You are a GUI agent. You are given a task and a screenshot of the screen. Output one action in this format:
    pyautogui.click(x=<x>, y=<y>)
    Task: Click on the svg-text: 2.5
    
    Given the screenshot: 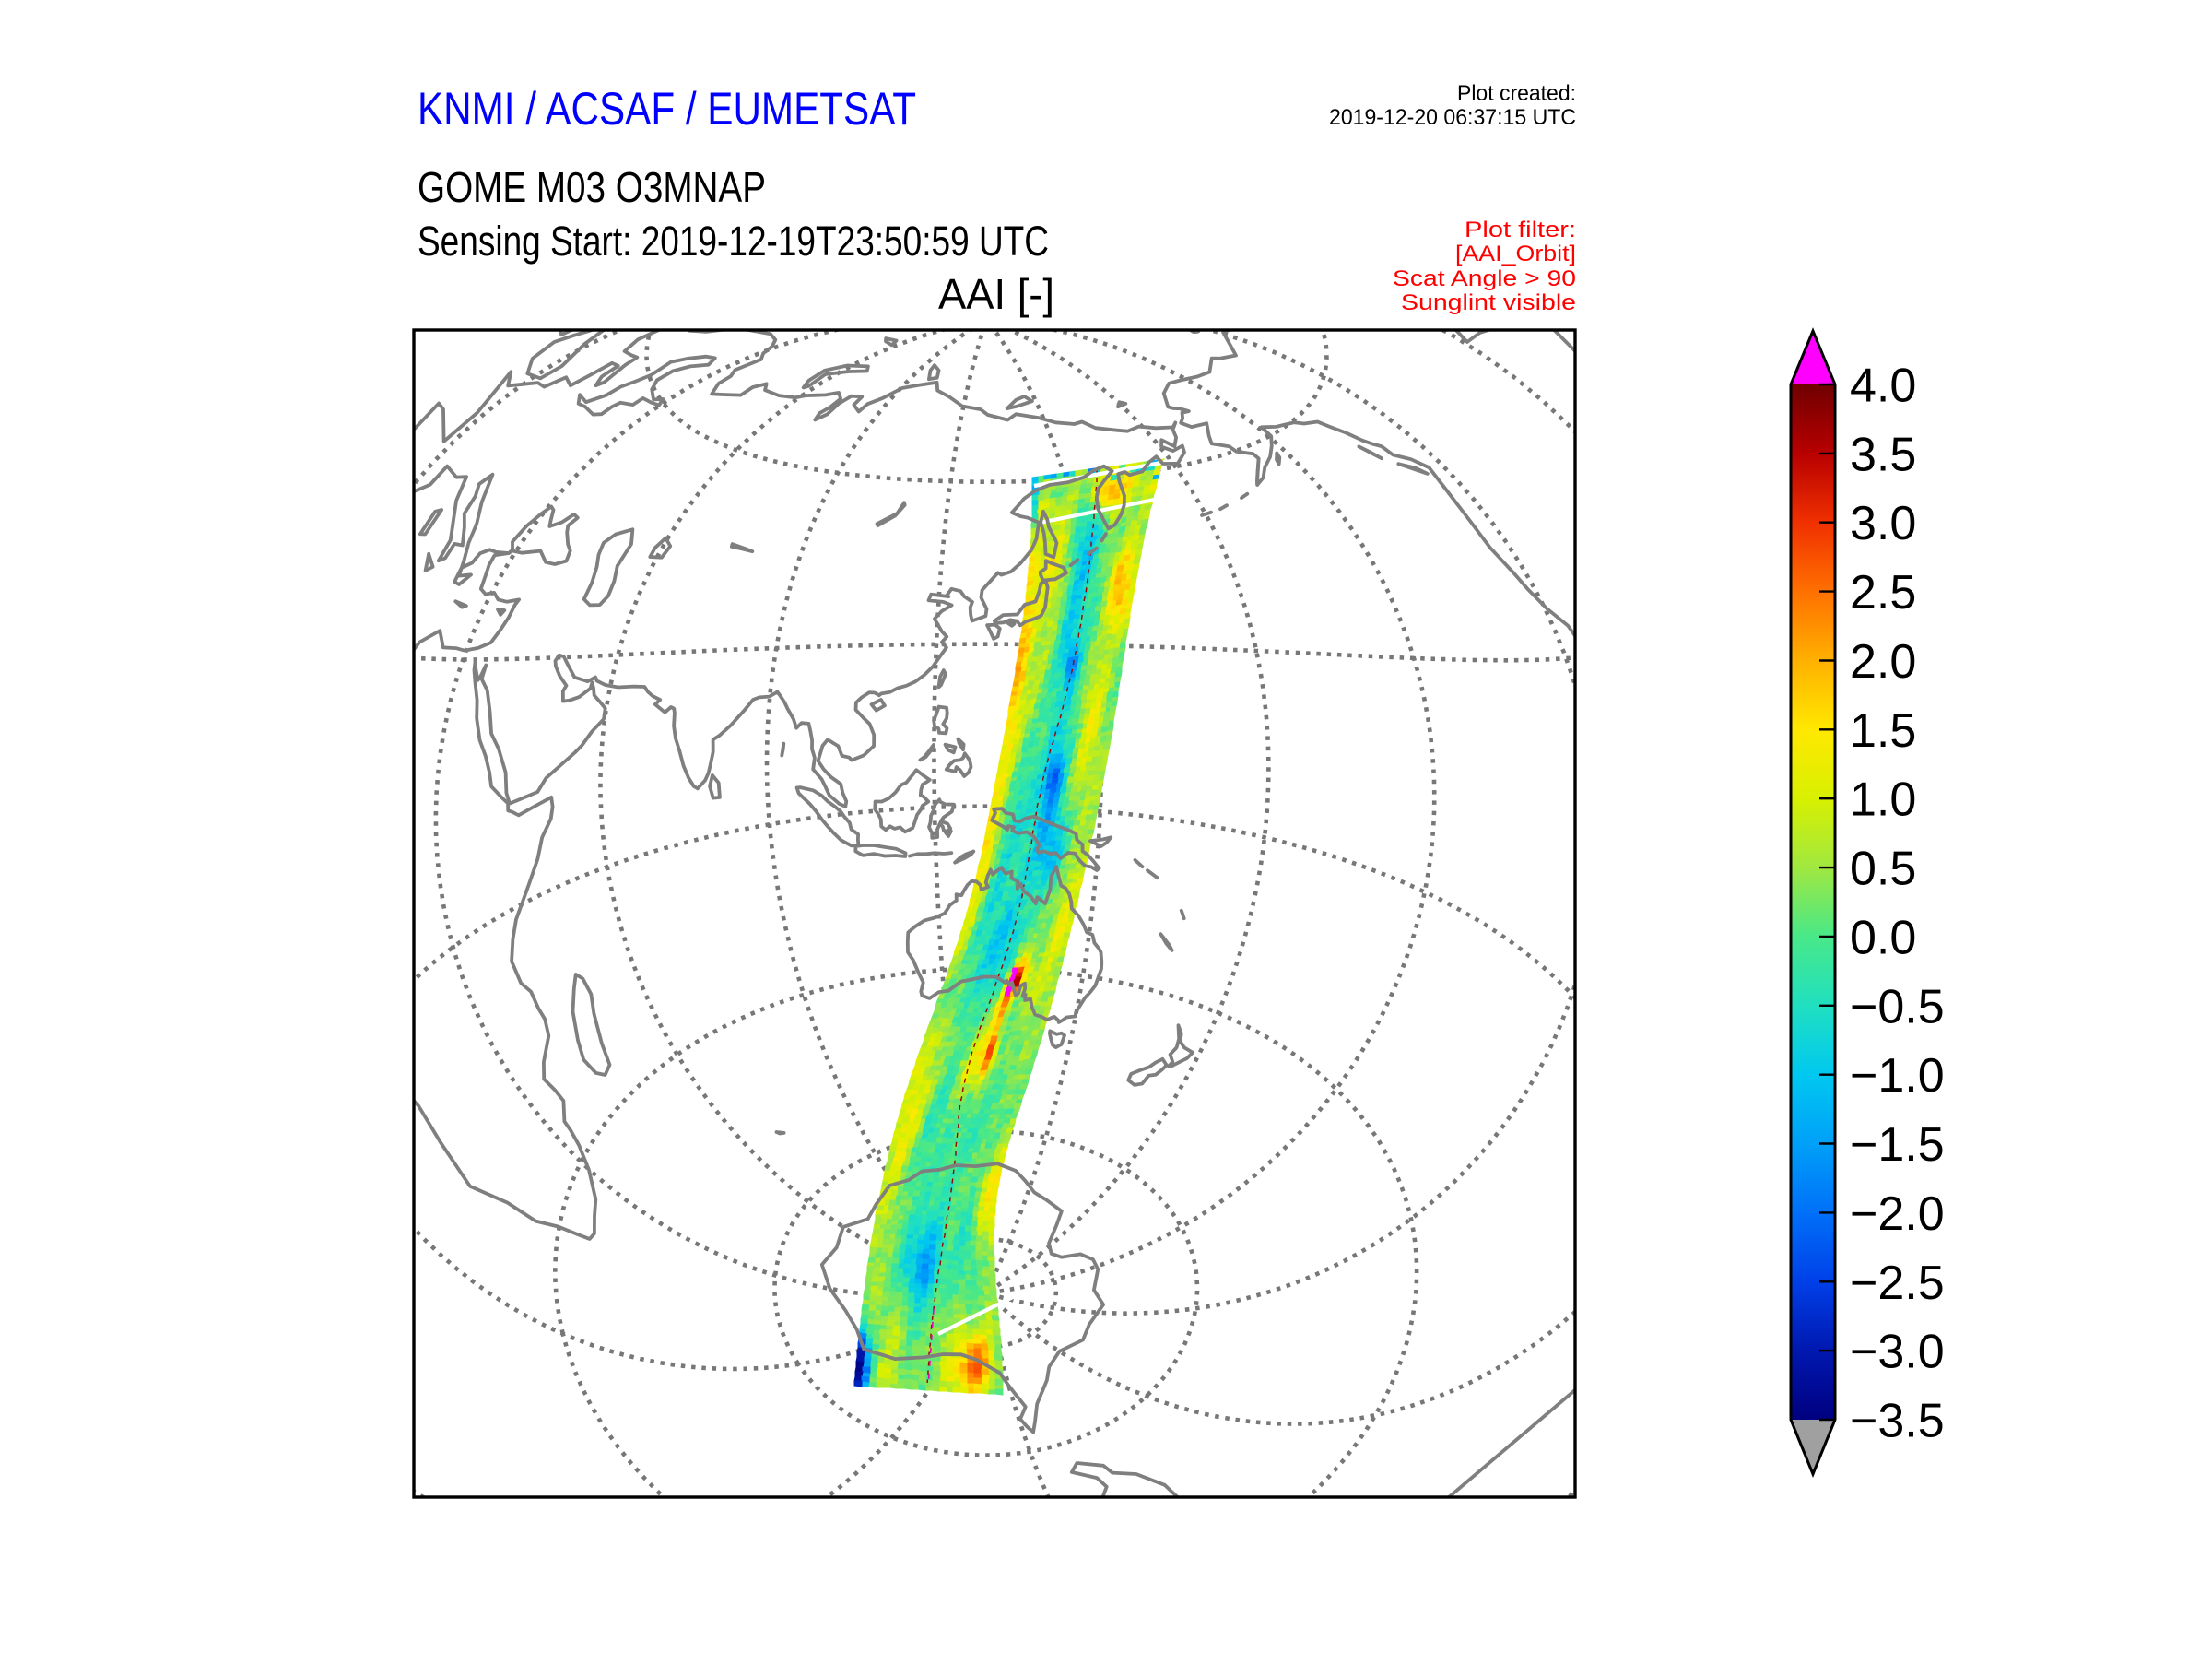 What is the action you would take?
    pyautogui.click(x=1883, y=593)
    